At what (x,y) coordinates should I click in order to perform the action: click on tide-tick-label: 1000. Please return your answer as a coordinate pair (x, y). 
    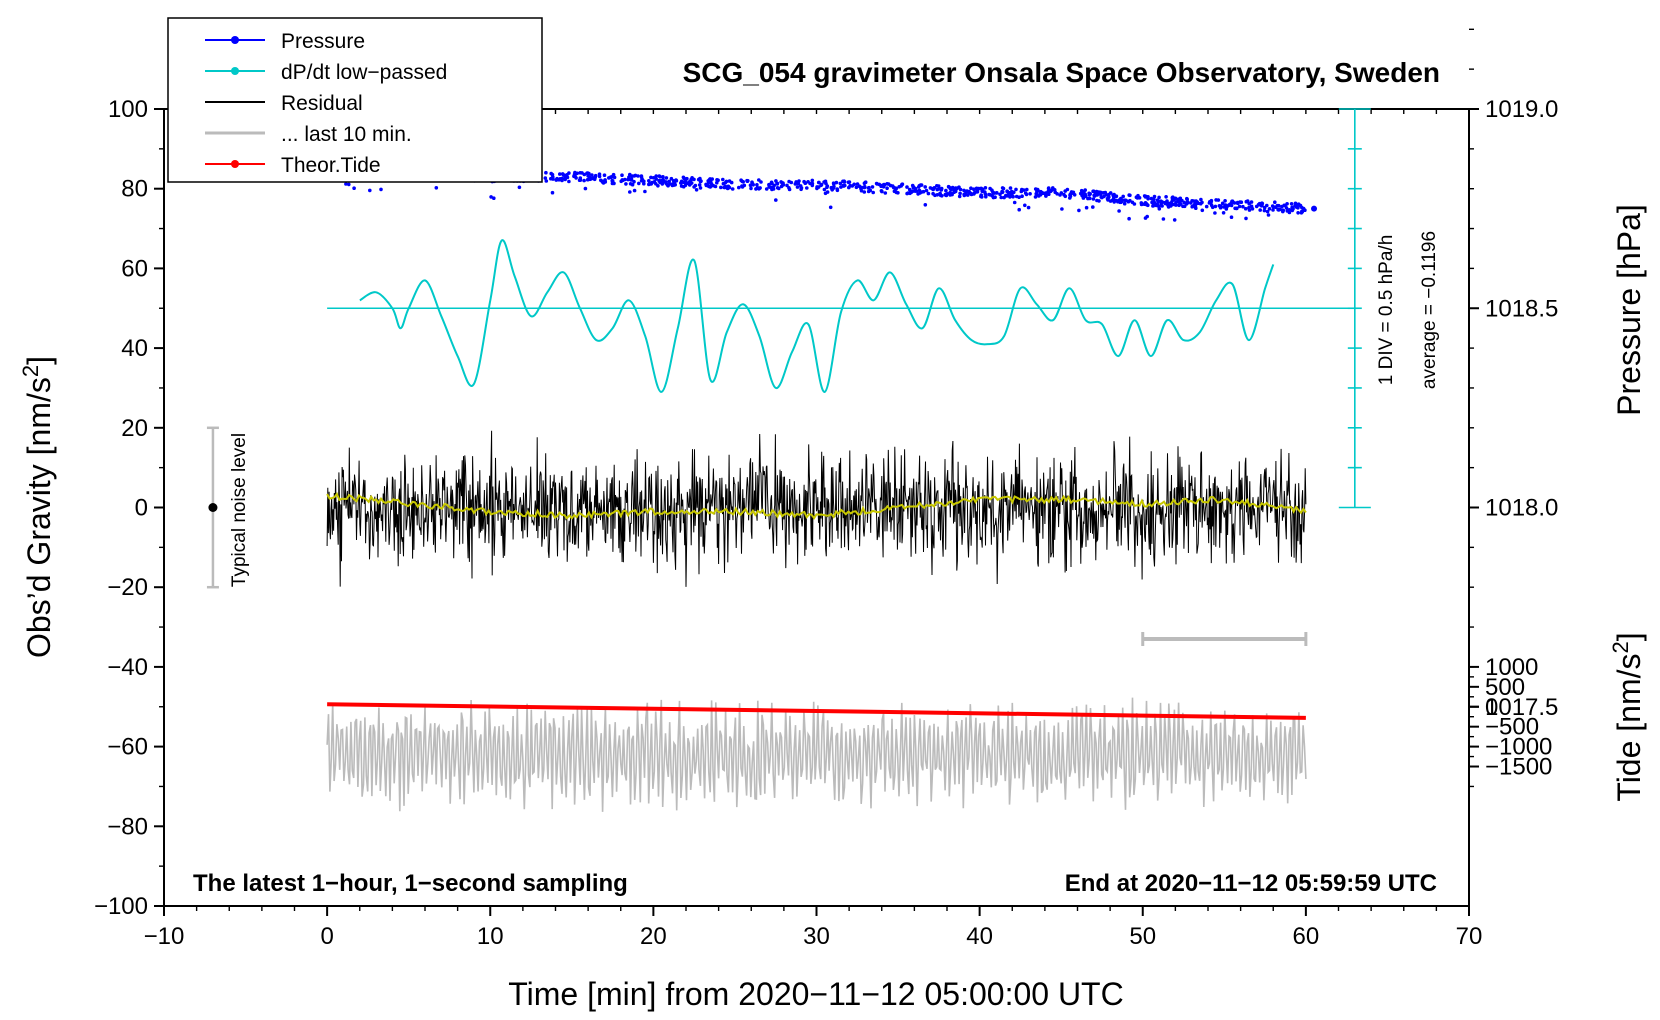
    Looking at the image, I should click on (1511, 667).